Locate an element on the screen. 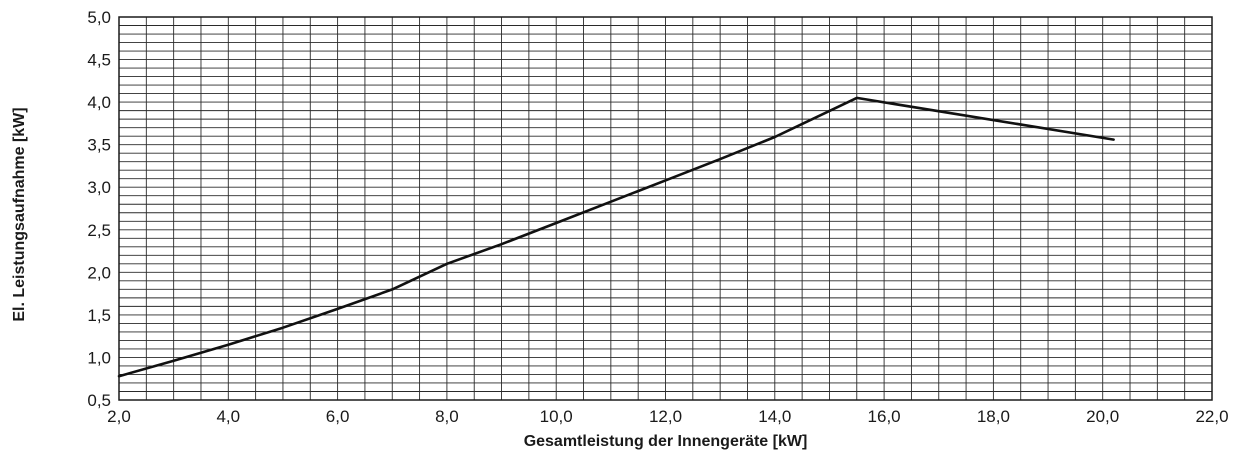 This screenshot has height=461, width=1238. y-tick-label: 5,0 is located at coordinates (99, 17).